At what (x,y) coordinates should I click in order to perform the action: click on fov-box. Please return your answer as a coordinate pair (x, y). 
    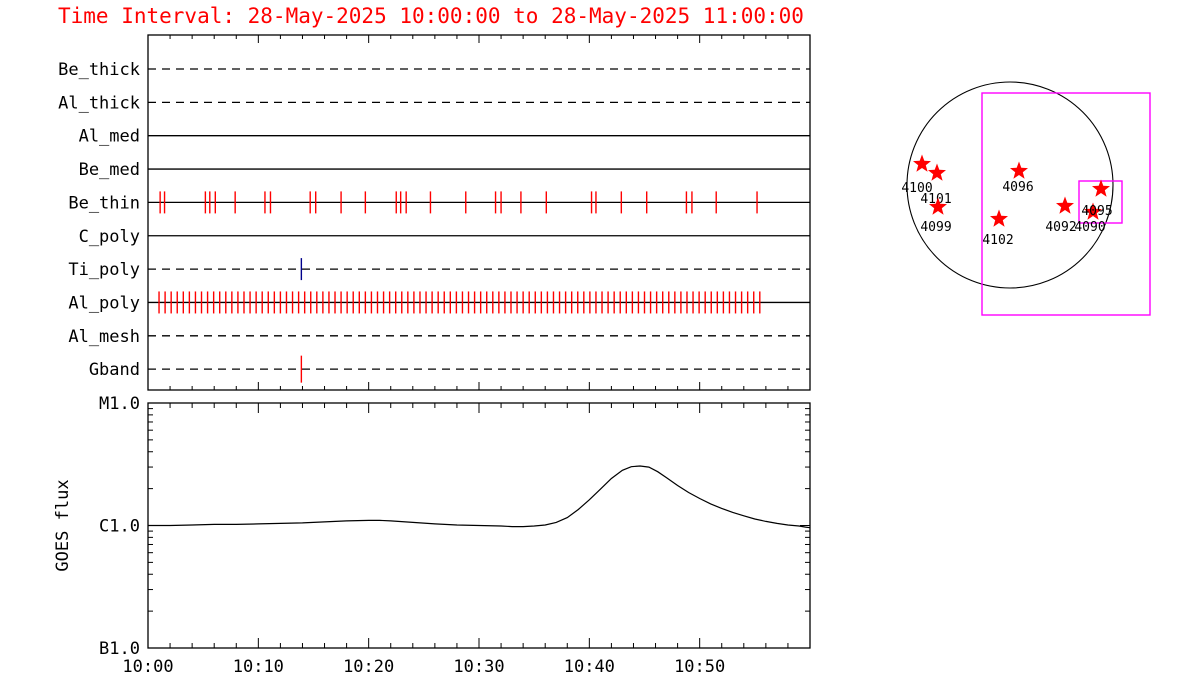
    Looking at the image, I should click on (1066, 204).